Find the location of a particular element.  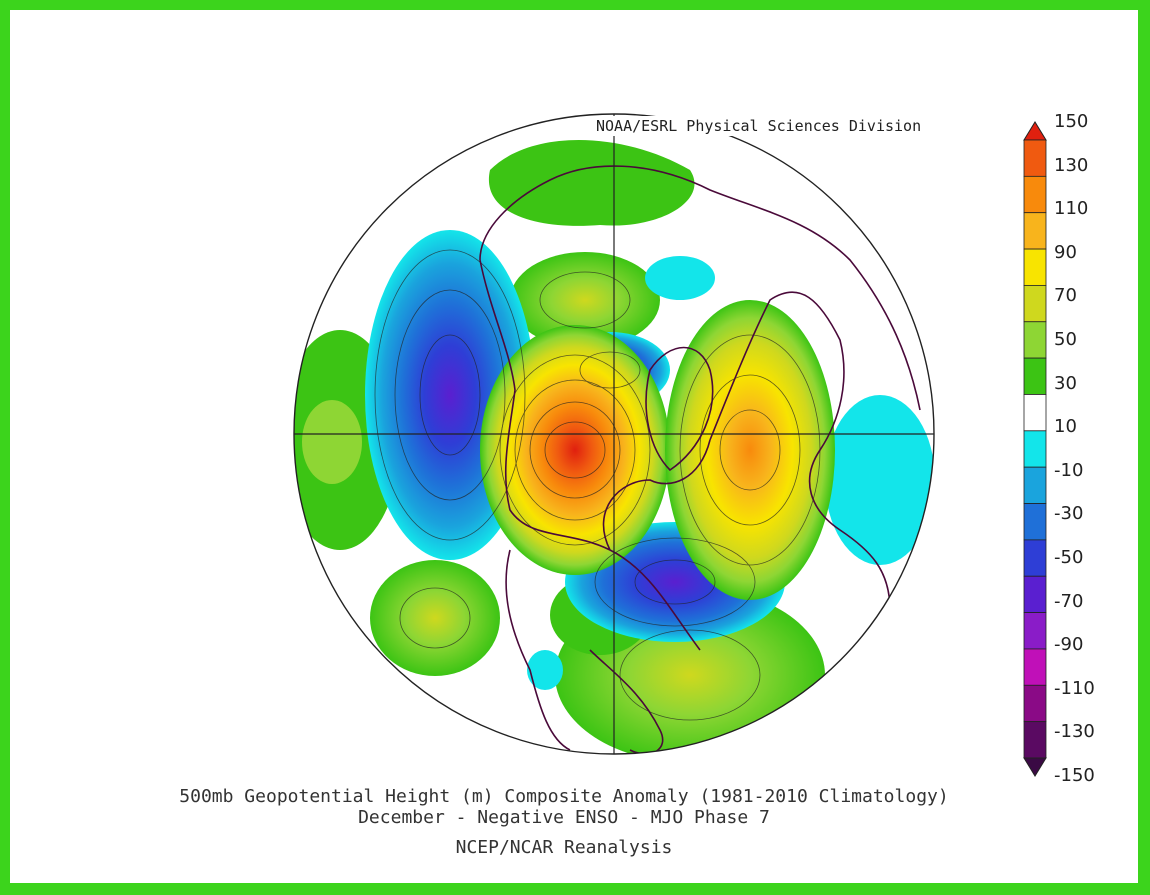

colorbar-tick-label: -70 is located at coordinates (1069, 601).